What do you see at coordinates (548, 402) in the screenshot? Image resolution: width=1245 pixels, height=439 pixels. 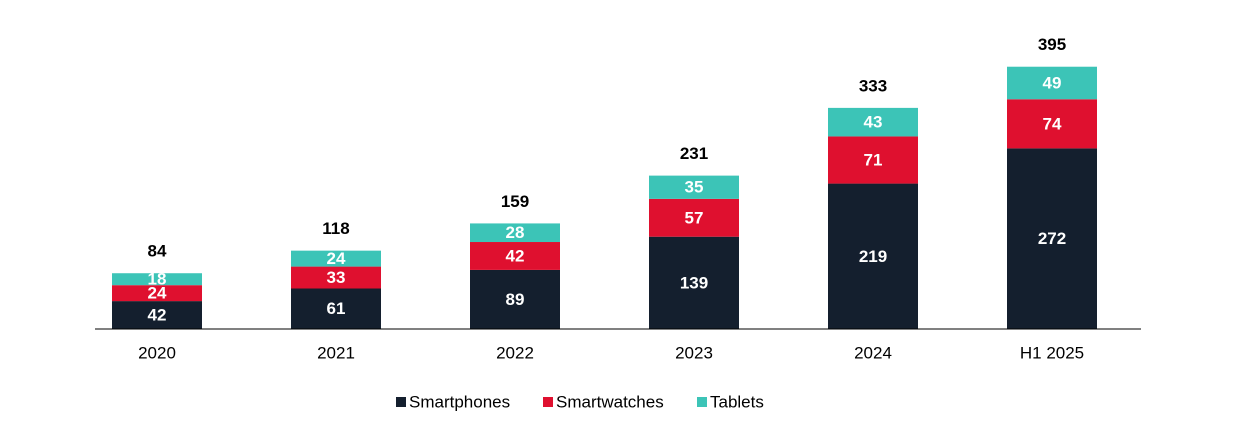 I see `legend-swatch-smartwatches` at bounding box center [548, 402].